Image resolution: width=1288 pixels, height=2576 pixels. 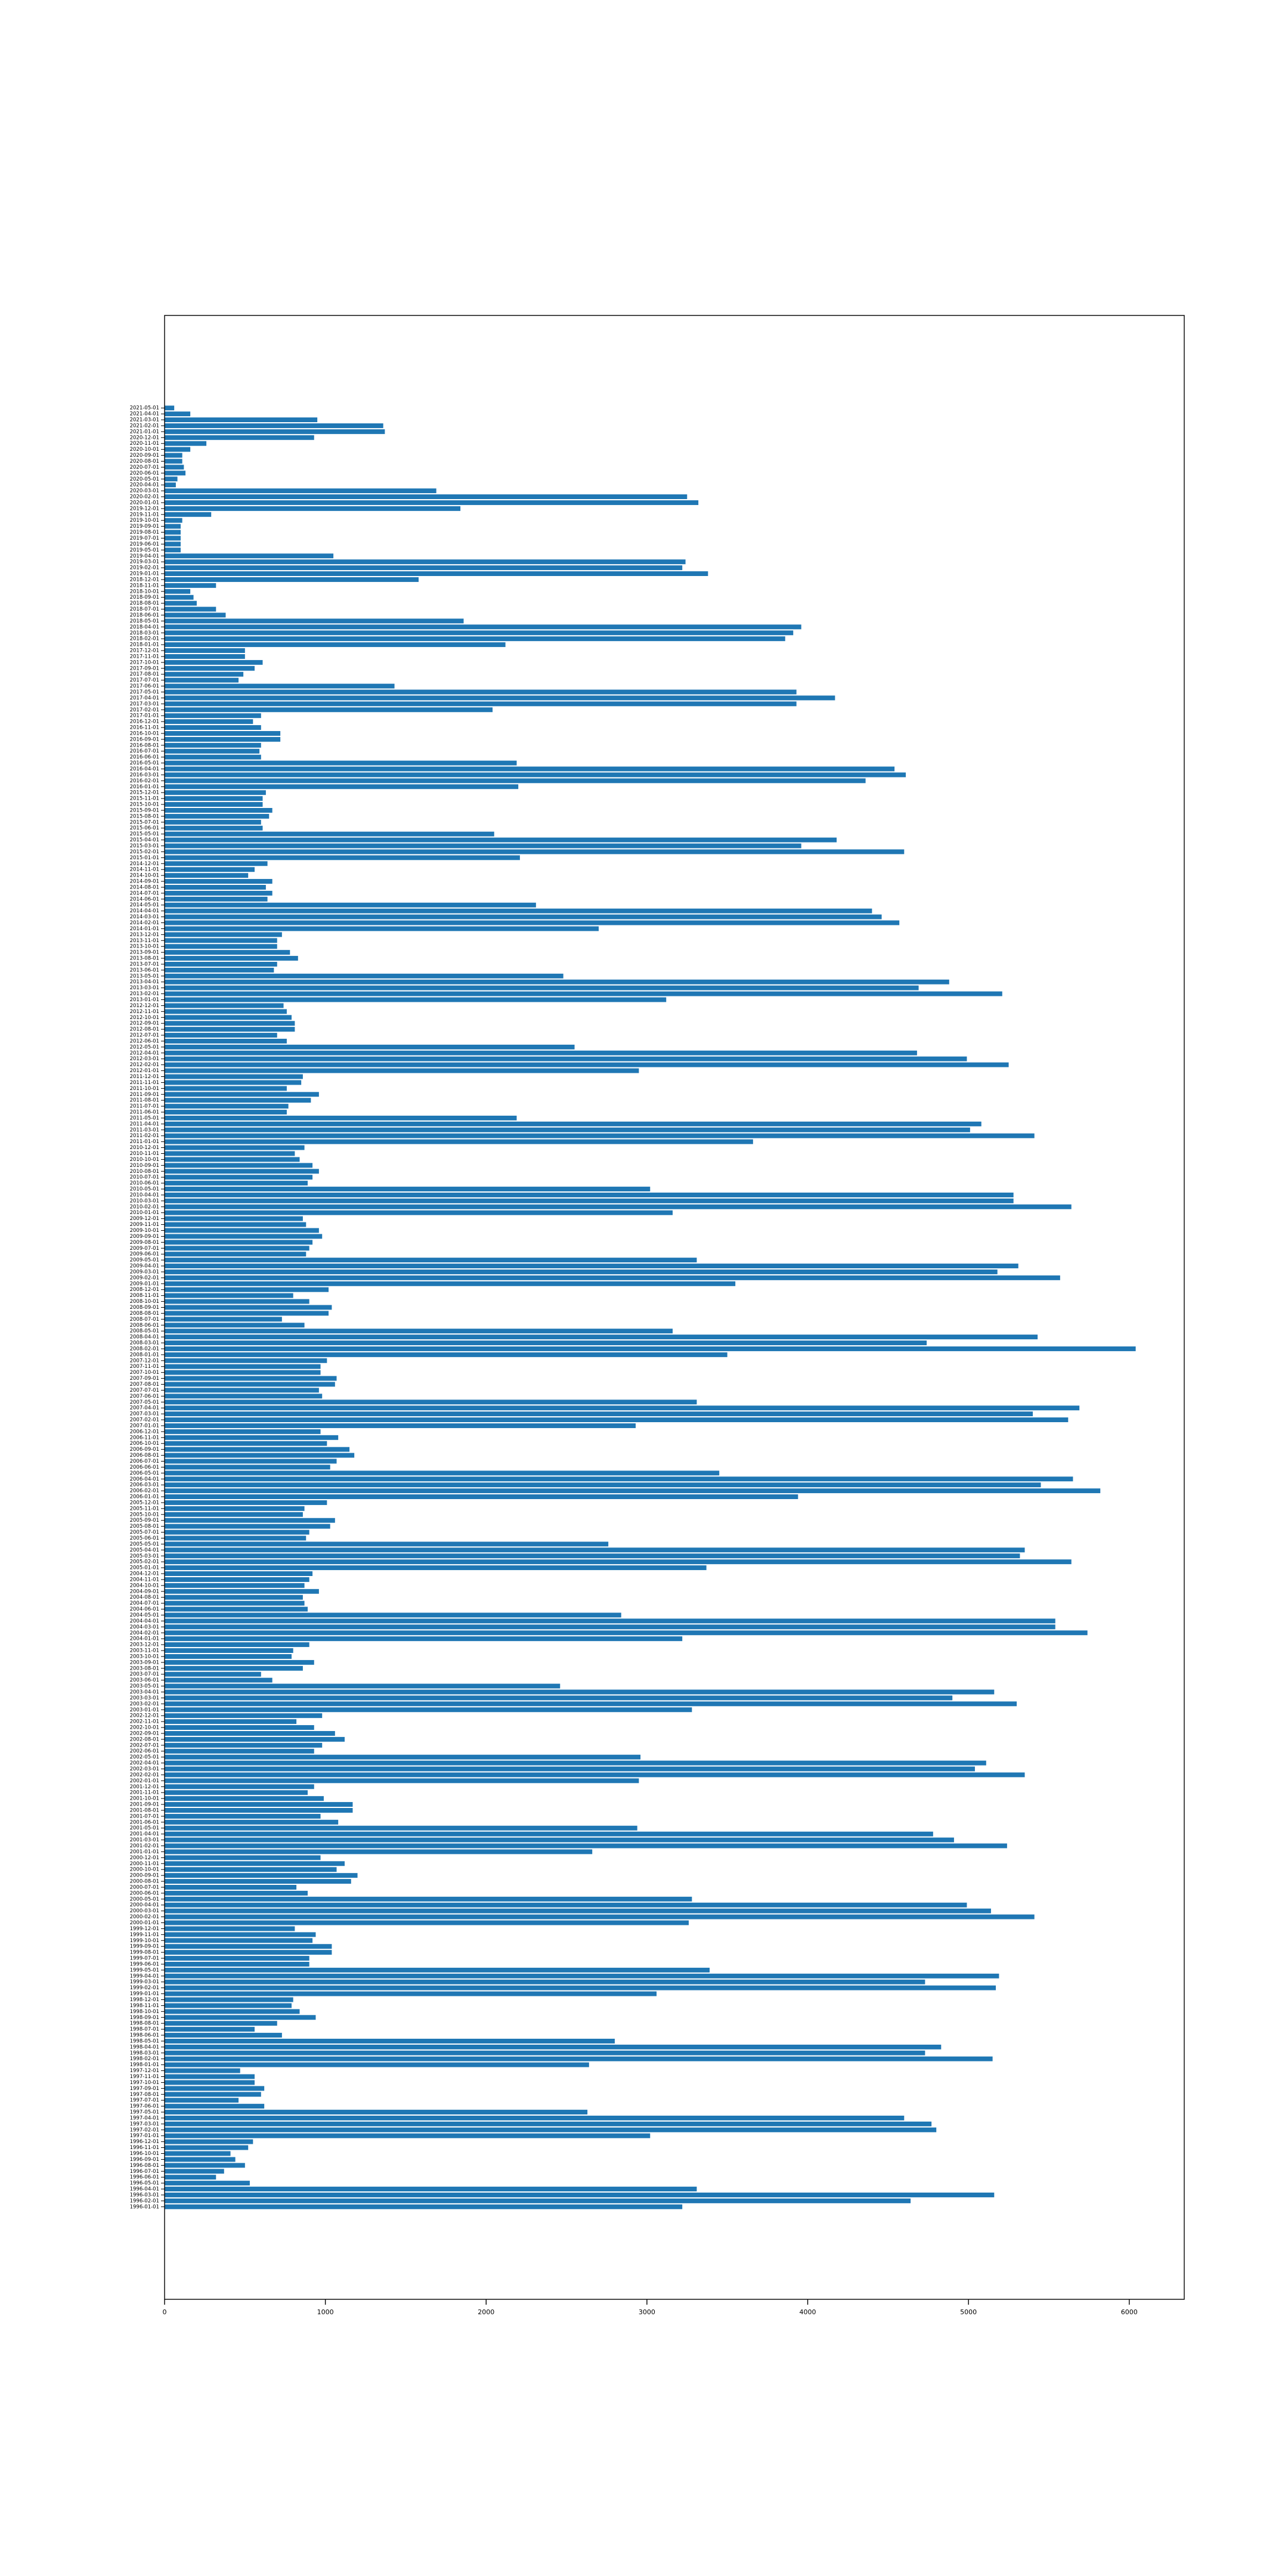 I want to click on y-tick-label: 2020-02-01, so click(x=145, y=497).